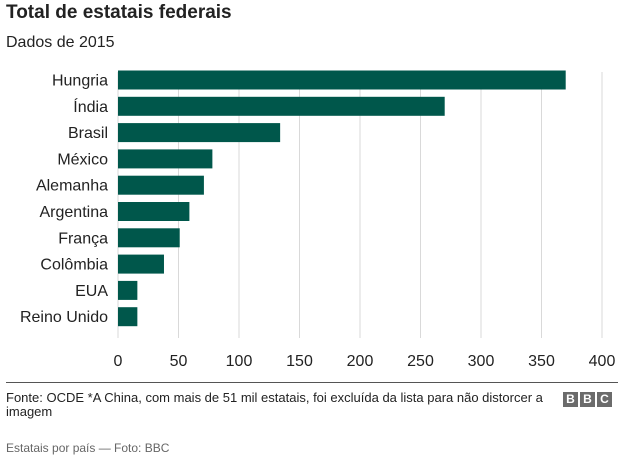 The height and width of the screenshot is (458, 620). Describe the element at coordinates (83, 238) in the screenshot. I see `category-label: França` at that location.